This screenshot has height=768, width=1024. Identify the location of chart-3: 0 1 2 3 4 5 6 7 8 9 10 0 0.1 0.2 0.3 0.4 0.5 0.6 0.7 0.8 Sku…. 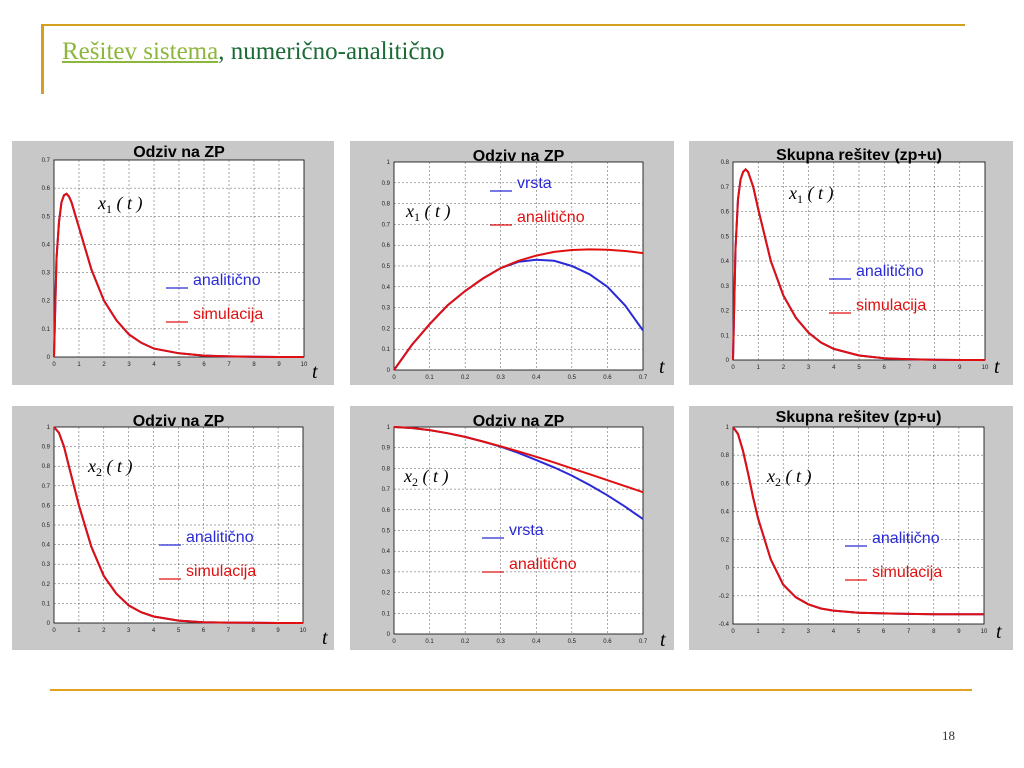
(860, 262).